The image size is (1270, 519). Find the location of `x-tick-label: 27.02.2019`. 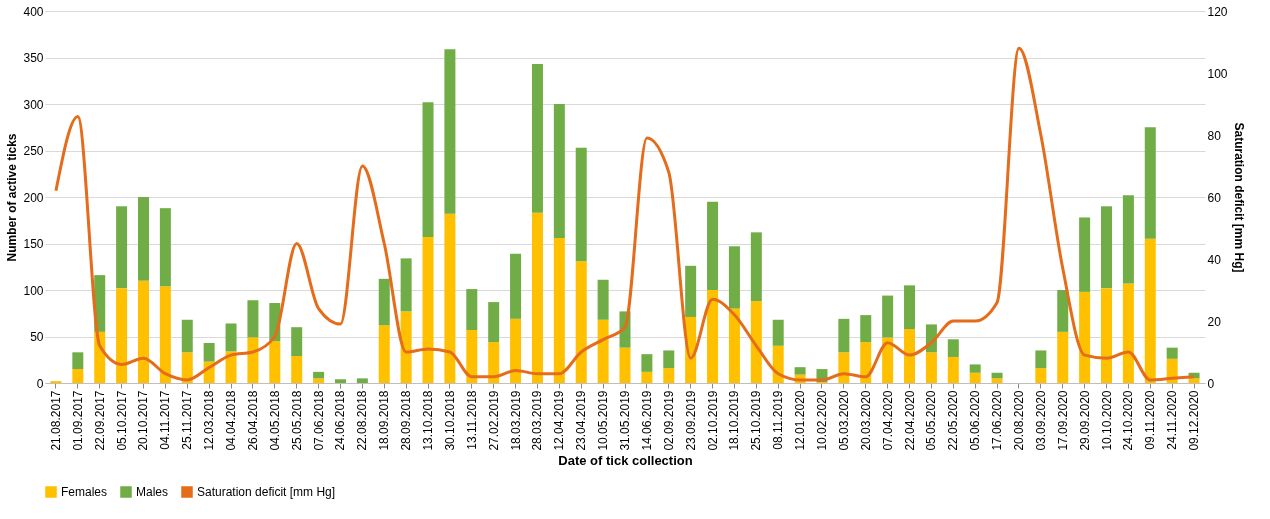

x-tick-label: 27.02.2019 is located at coordinates (493, 420).